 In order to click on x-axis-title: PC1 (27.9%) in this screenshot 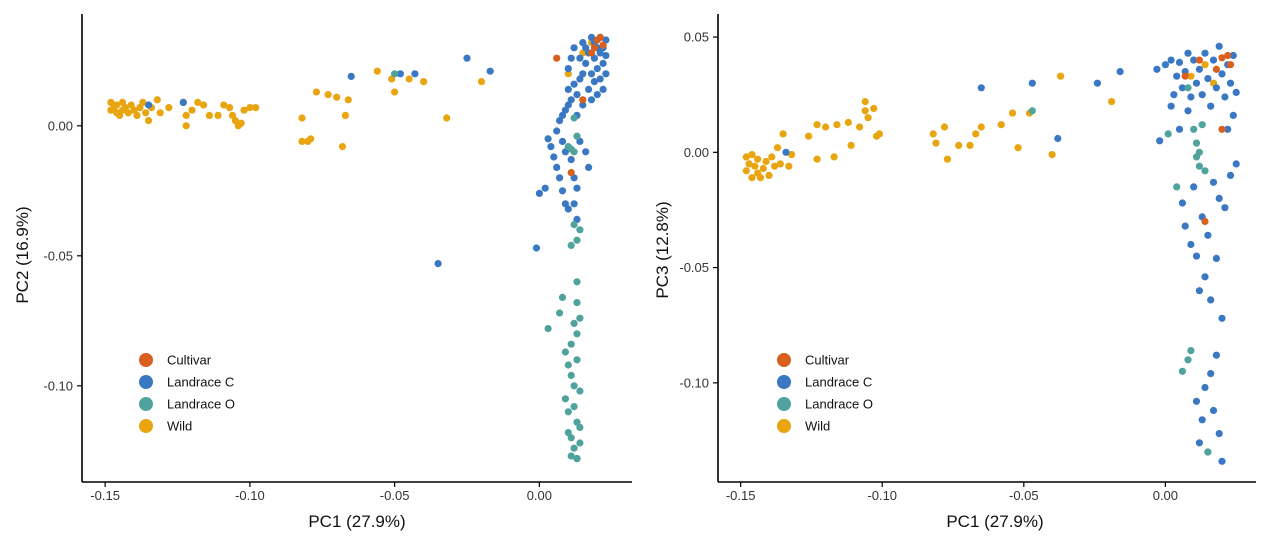, I will do `click(356, 521)`.